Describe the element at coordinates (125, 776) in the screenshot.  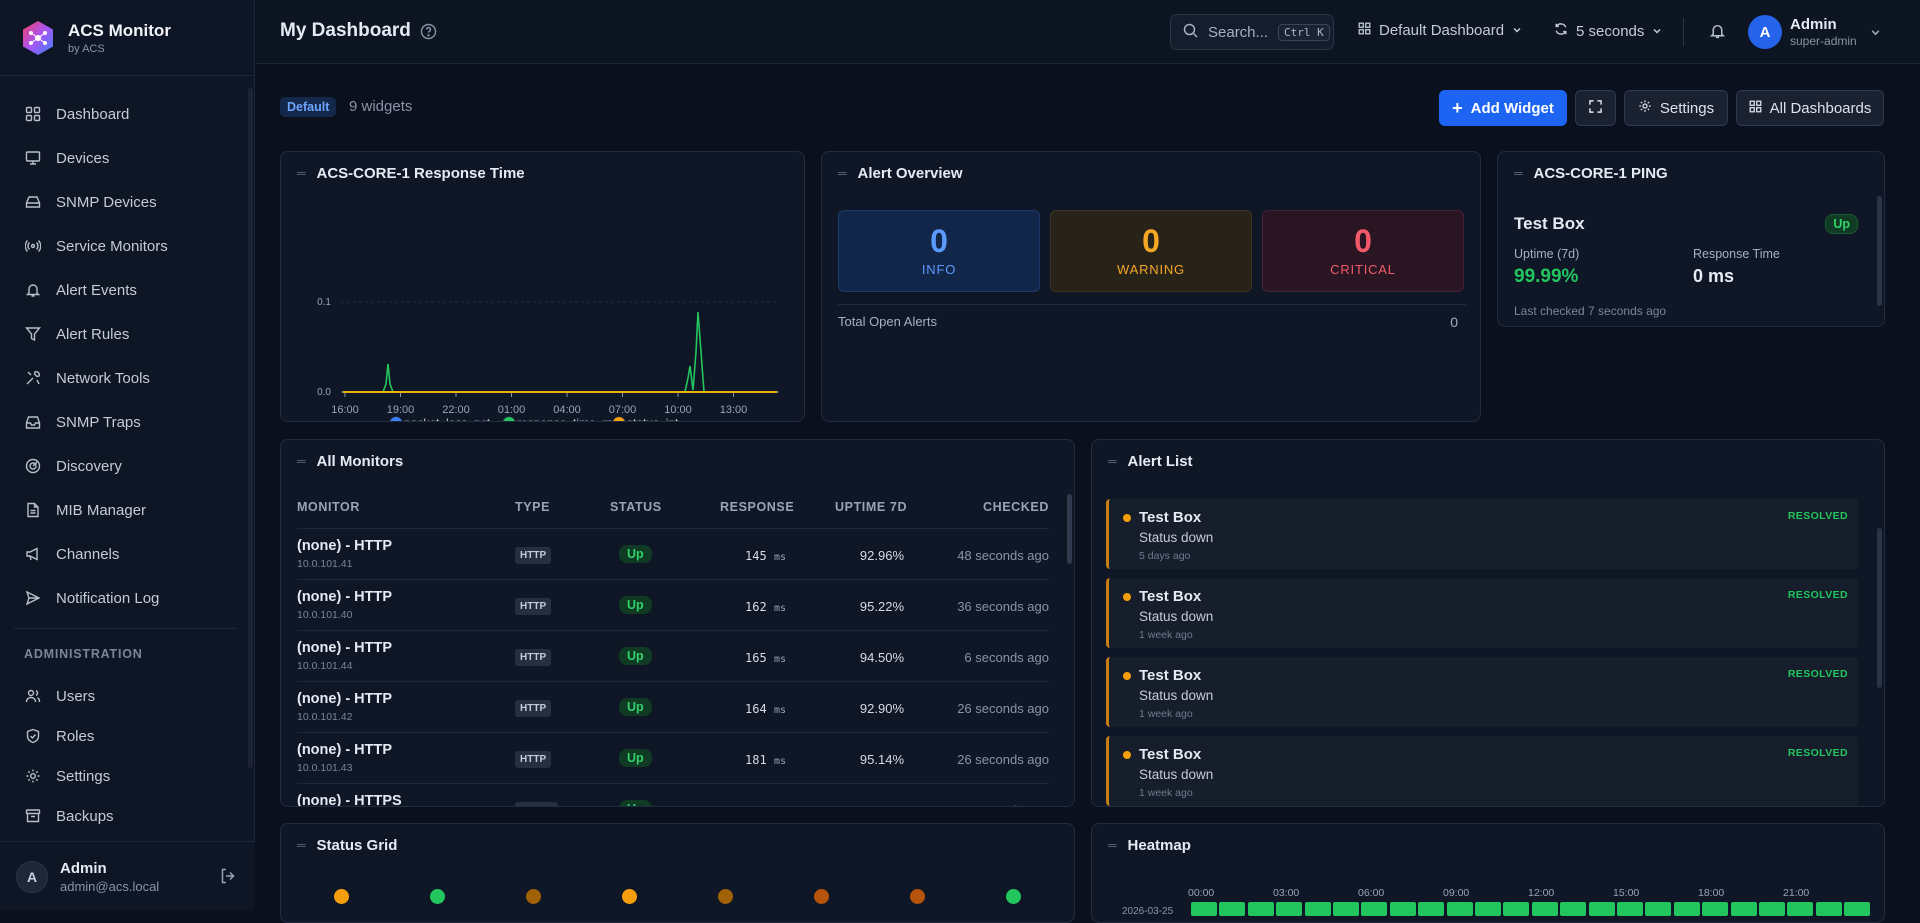
I see `nav-settings: Settings` at that location.